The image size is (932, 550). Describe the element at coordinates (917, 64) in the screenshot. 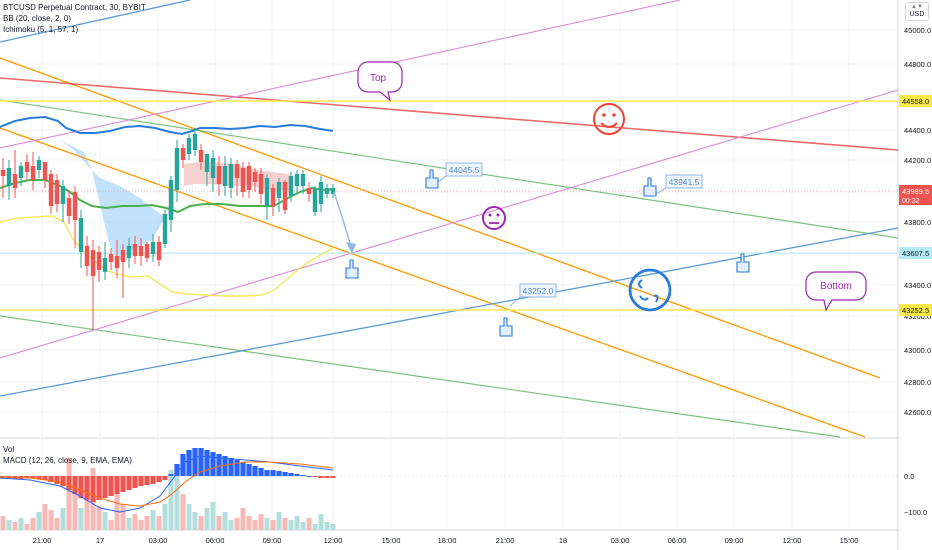

I see `price-tick-1: 44800.0` at that location.